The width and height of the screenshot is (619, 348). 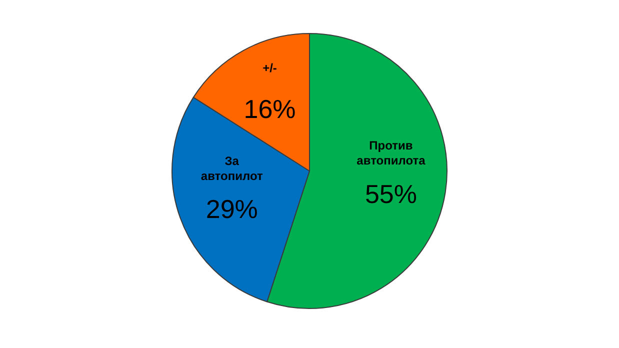 What do you see at coordinates (391, 153) in the screenshot?
I see `slice-label: Против автопилота` at bounding box center [391, 153].